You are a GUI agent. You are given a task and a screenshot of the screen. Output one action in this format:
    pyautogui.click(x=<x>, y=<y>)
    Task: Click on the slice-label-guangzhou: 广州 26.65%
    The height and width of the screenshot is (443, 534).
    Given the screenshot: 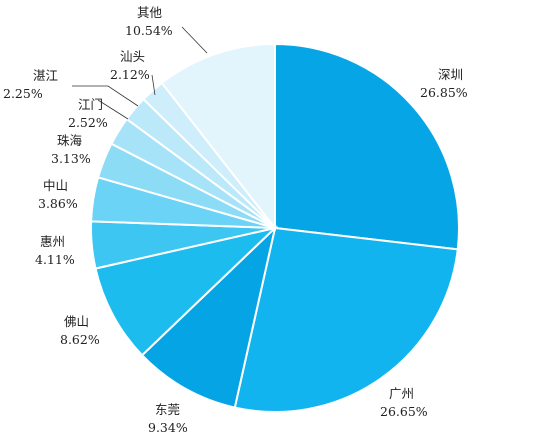 What is the action you would take?
    pyautogui.click(x=404, y=402)
    